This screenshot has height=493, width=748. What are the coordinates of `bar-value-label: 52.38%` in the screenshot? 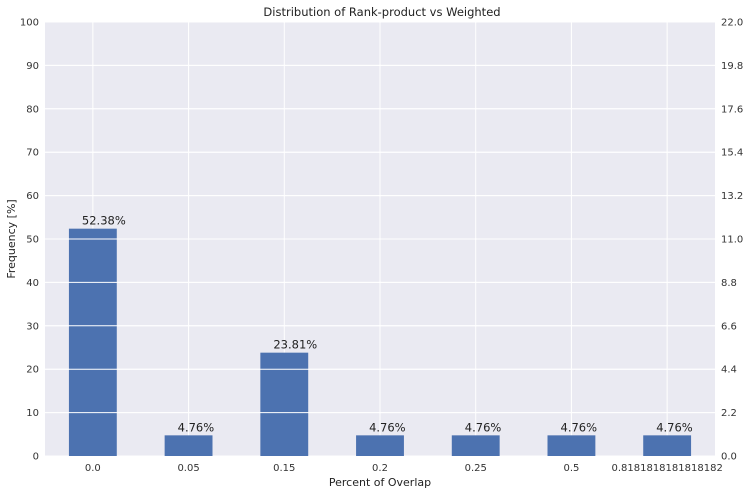 It's located at (104, 221).